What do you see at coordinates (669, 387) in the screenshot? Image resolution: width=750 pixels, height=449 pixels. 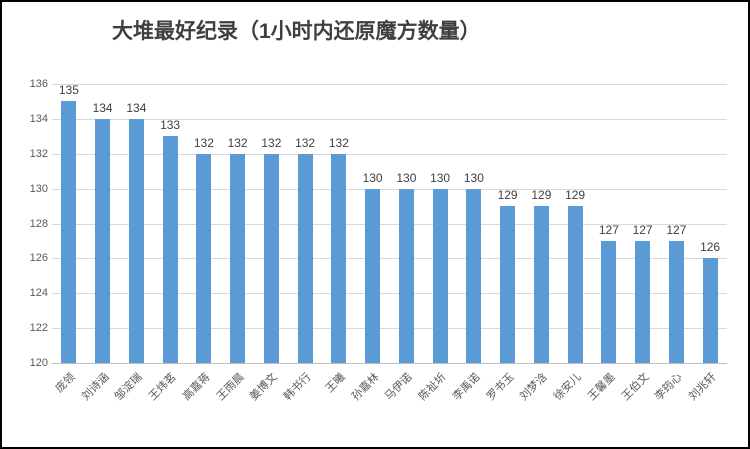 I see `x-tick-label: 李筠心` at bounding box center [669, 387].